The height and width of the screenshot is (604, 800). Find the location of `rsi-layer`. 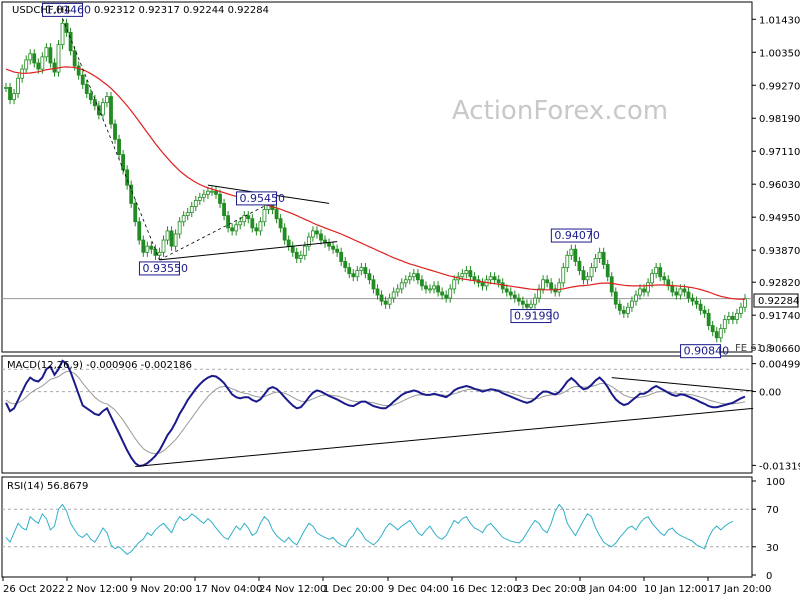

rsi-layer is located at coordinates (377, 529).